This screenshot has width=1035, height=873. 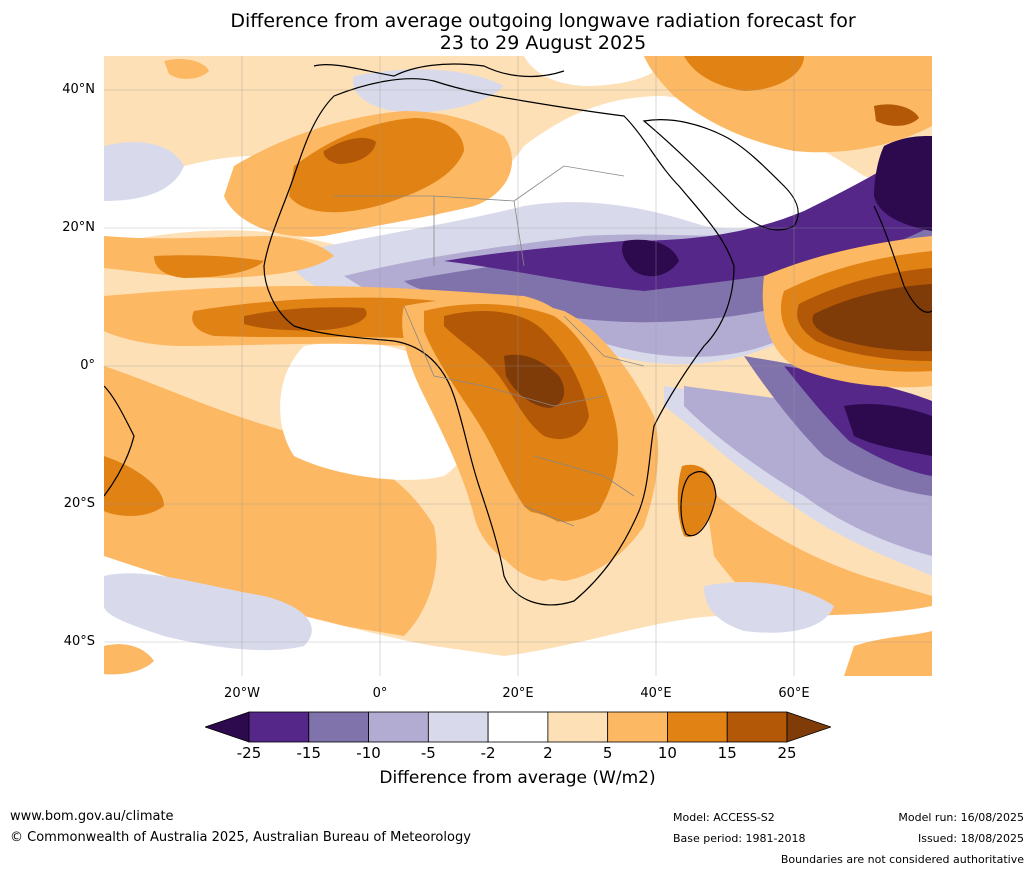 I want to click on lat-label-0: 0°, so click(x=87, y=365).